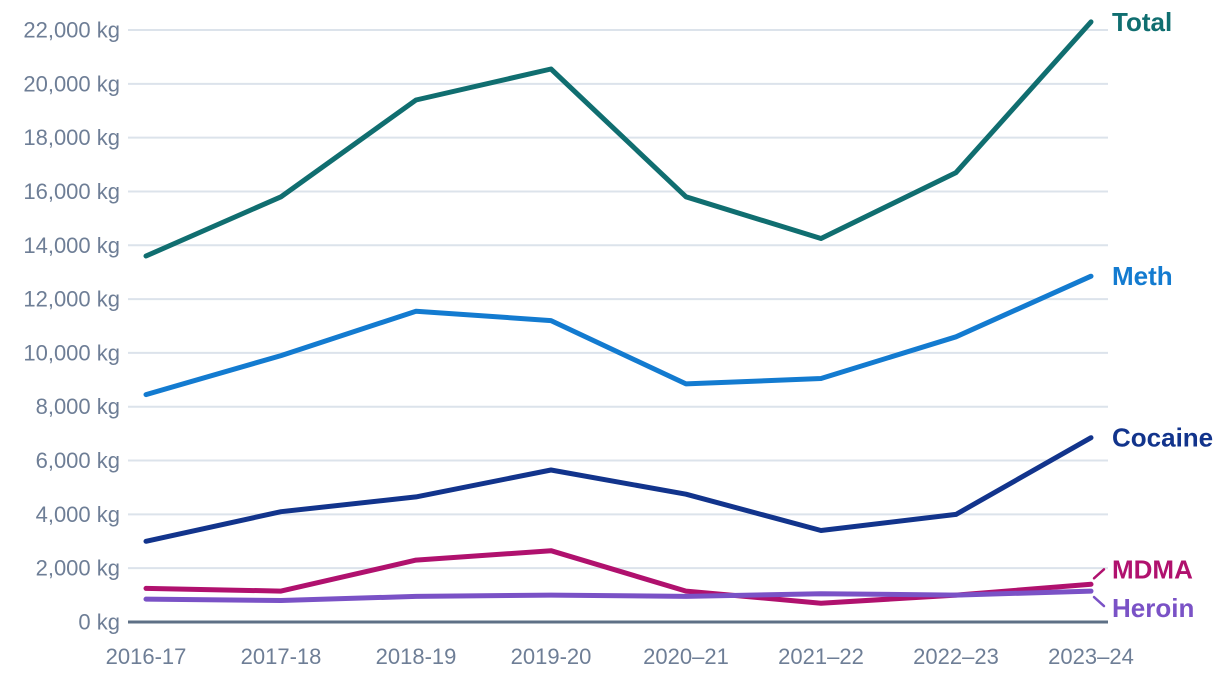 The height and width of the screenshot is (673, 1220). Describe the element at coordinates (551, 656) in the screenshot. I see `x-axis-tick-label: 2019-20` at that location.